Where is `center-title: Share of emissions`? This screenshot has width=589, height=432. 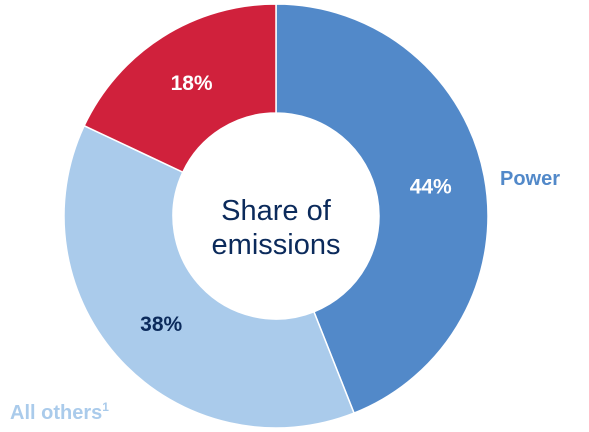 center-title: Share of emissions is located at coordinates (276, 228).